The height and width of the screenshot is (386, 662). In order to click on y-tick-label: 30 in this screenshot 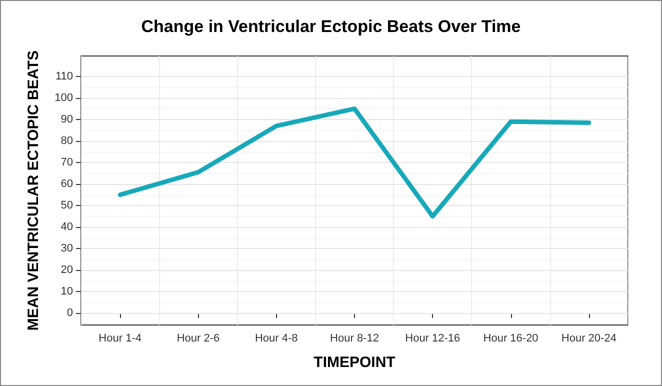, I will do `click(66, 248)`.